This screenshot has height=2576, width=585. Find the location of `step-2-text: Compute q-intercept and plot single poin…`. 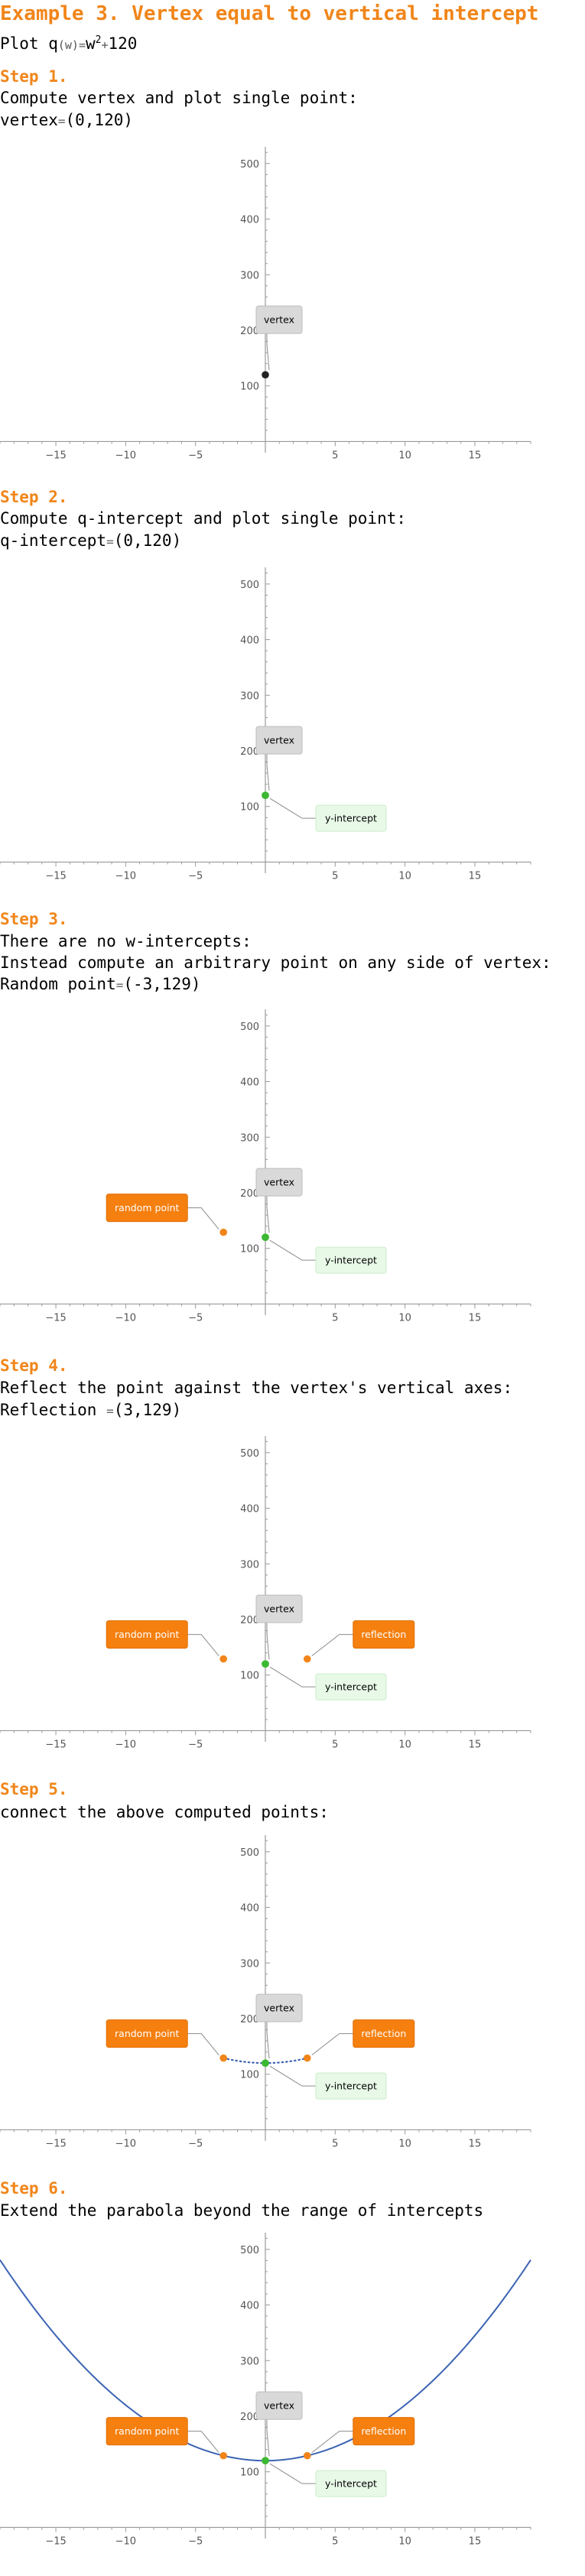

step-2-text: Compute q-intercept and plot single poin… is located at coordinates (203, 519).